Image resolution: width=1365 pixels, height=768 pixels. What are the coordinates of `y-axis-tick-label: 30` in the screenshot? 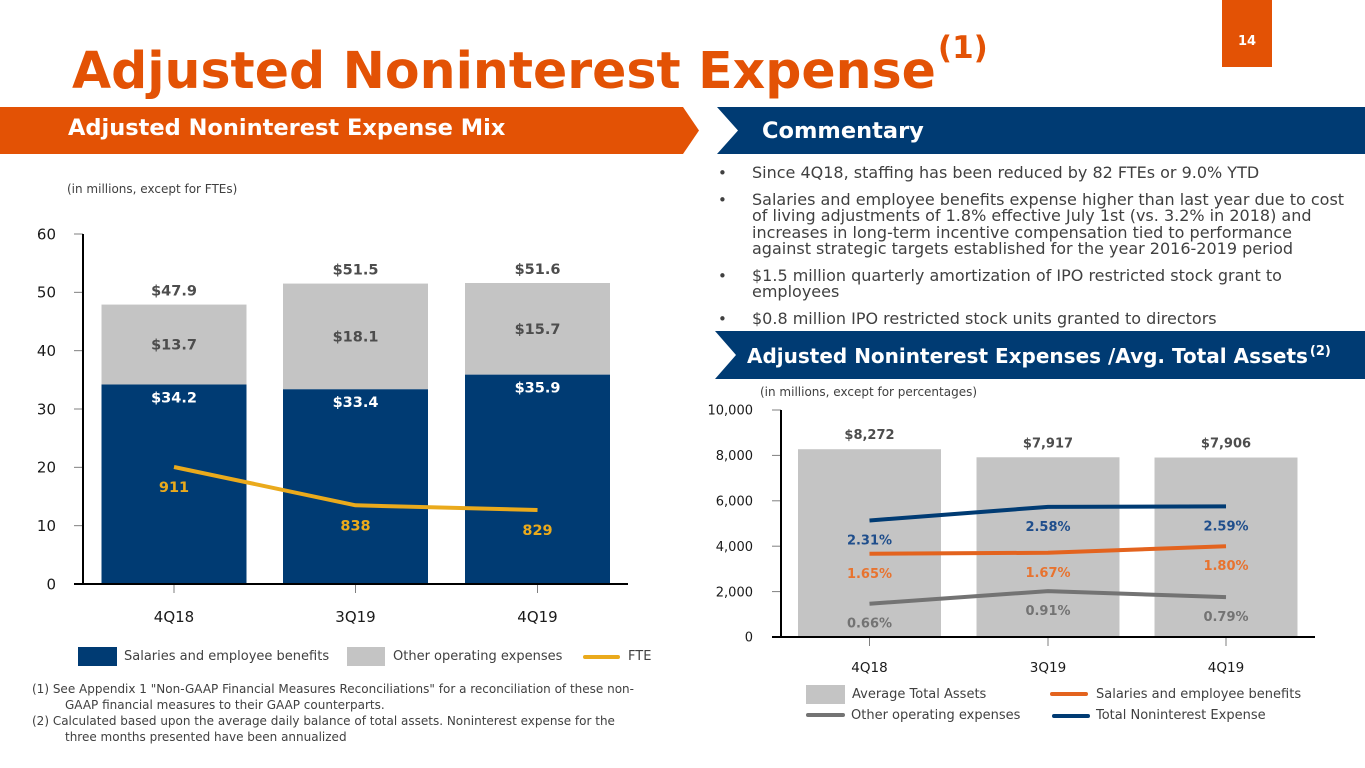 It's located at (46, 409).